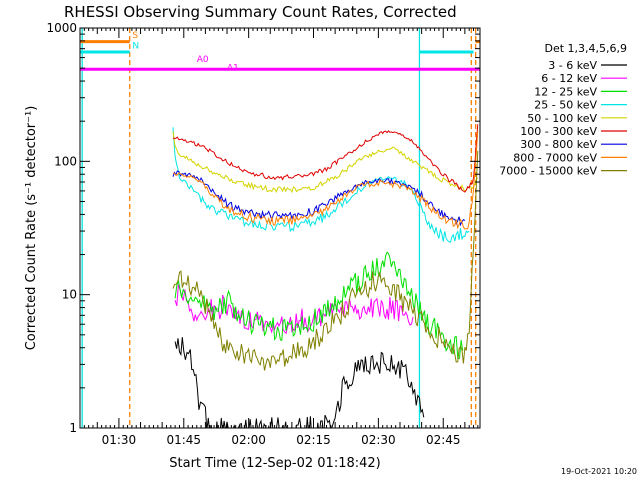  I want to click on legend-entry-label: 25 - 50 keV, so click(565, 105).